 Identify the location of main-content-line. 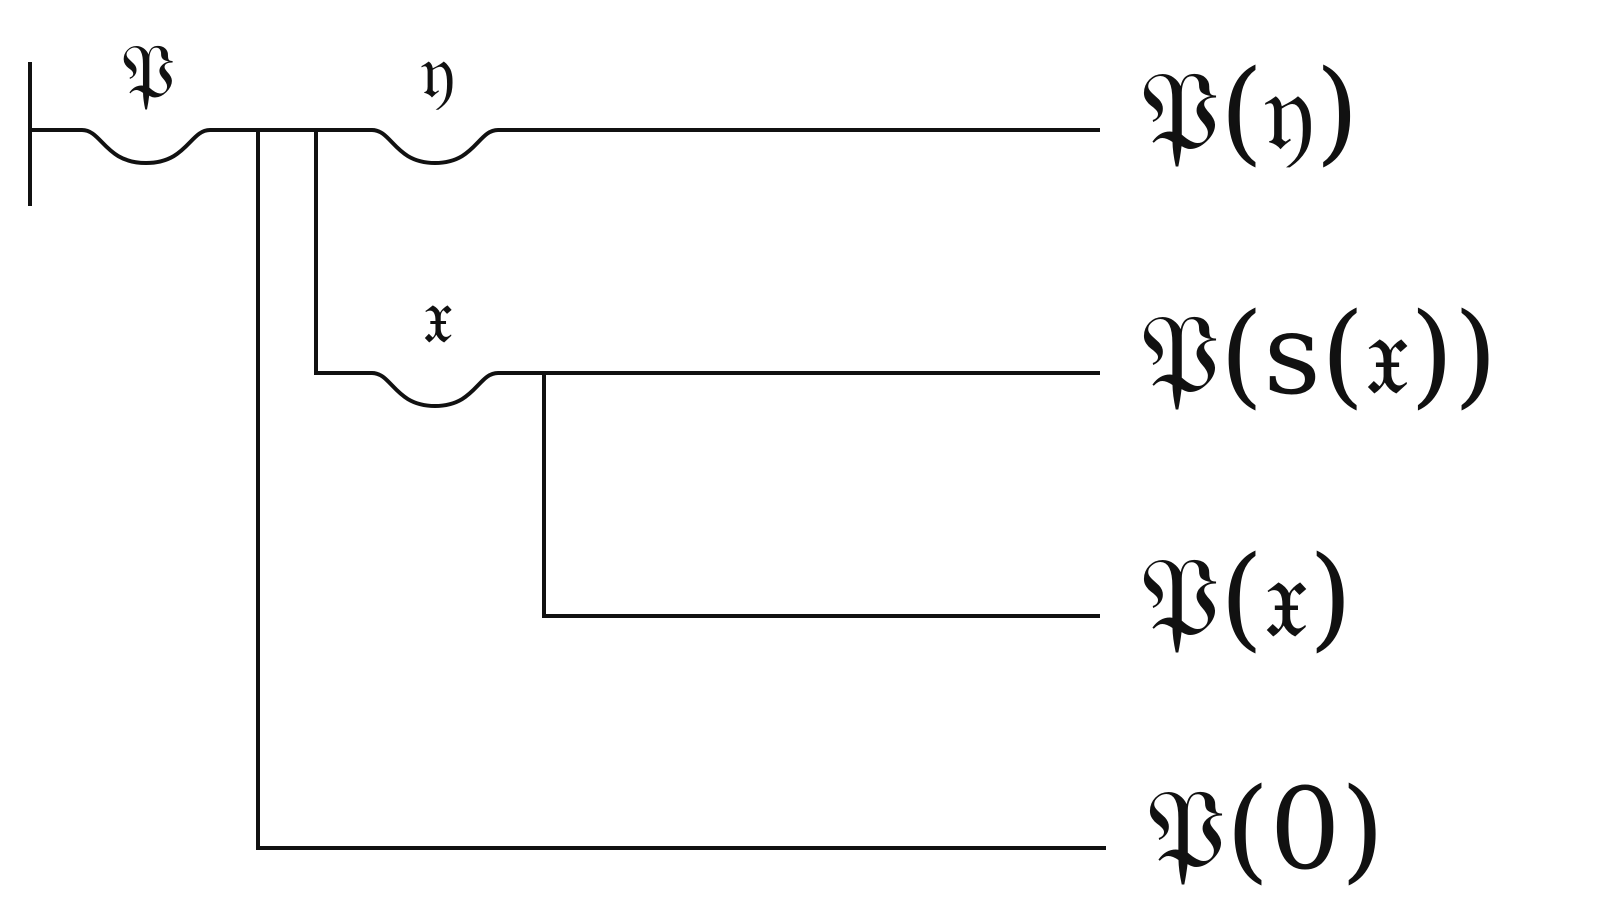
(565, 147).